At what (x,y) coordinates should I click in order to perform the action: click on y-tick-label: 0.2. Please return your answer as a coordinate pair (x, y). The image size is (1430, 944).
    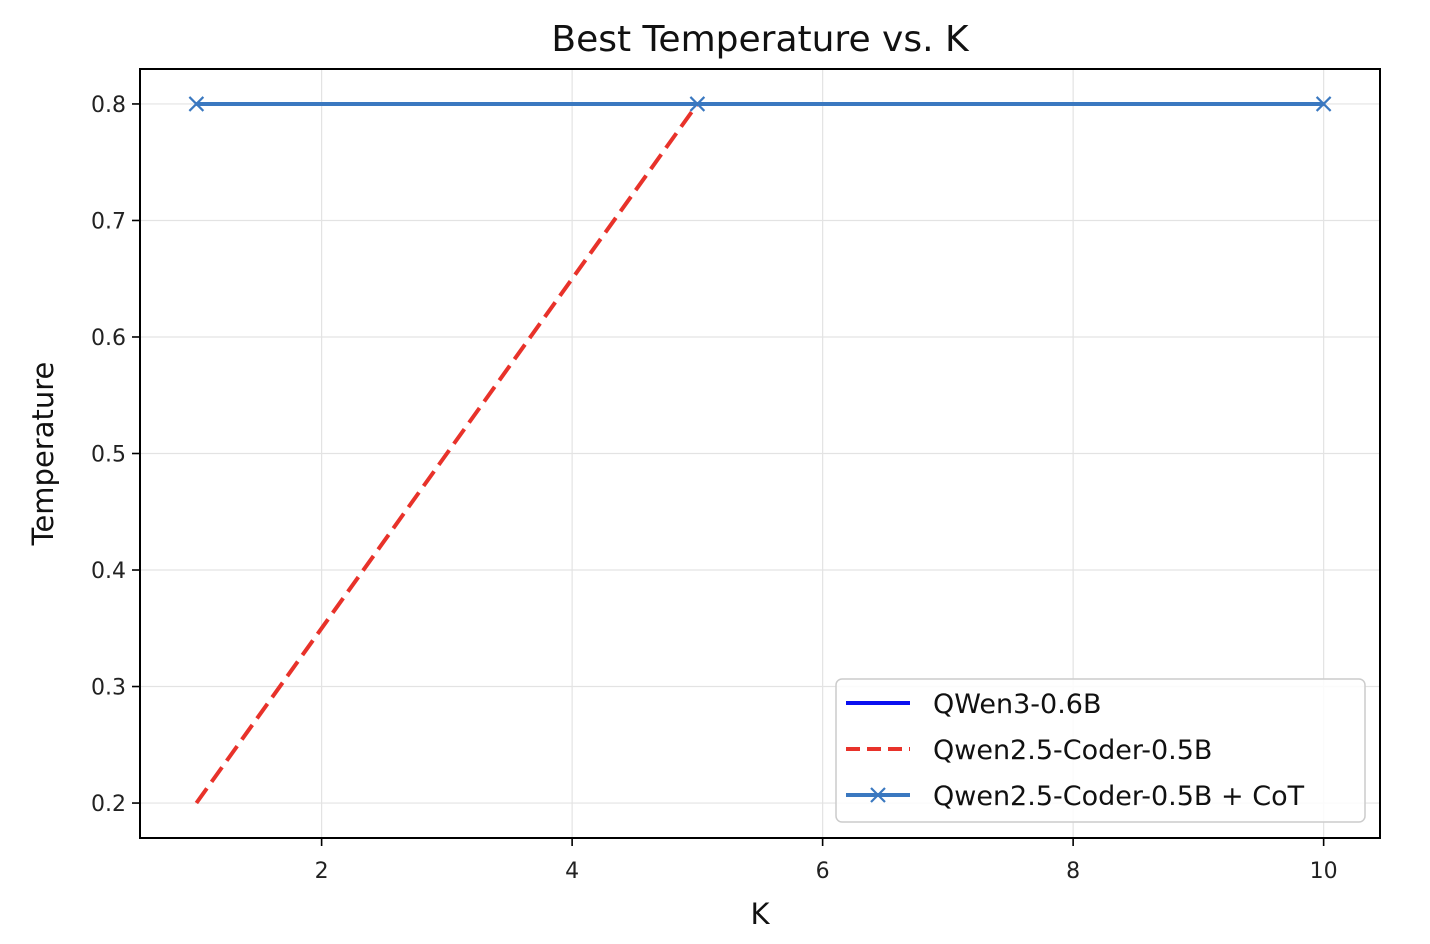
    Looking at the image, I should click on (108, 804).